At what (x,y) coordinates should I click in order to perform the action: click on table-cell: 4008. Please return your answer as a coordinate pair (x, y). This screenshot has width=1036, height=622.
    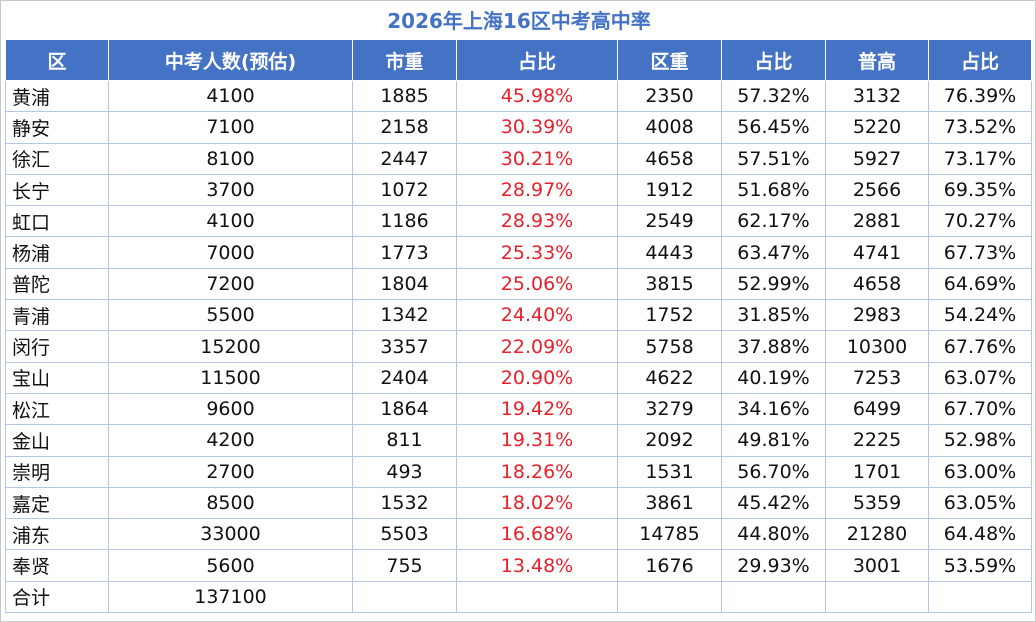
    Looking at the image, I should click on (669, 127).